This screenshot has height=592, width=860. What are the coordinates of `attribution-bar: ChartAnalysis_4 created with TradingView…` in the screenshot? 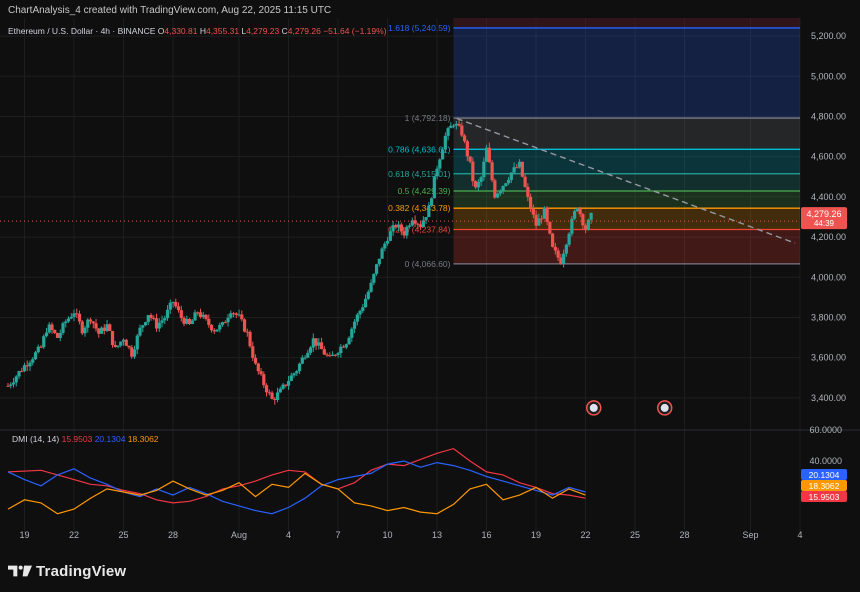 It's located at (430, 11).